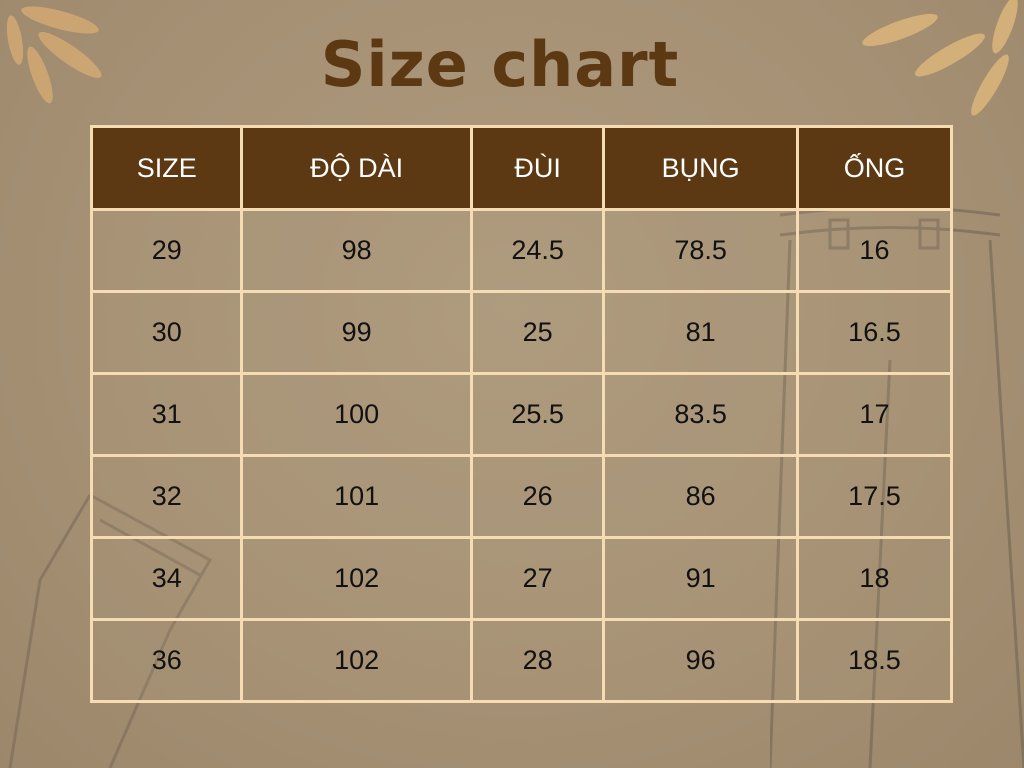 This screenshot has width=1024, height=768. I want to click on table-cell: 36, so click(166, 660).